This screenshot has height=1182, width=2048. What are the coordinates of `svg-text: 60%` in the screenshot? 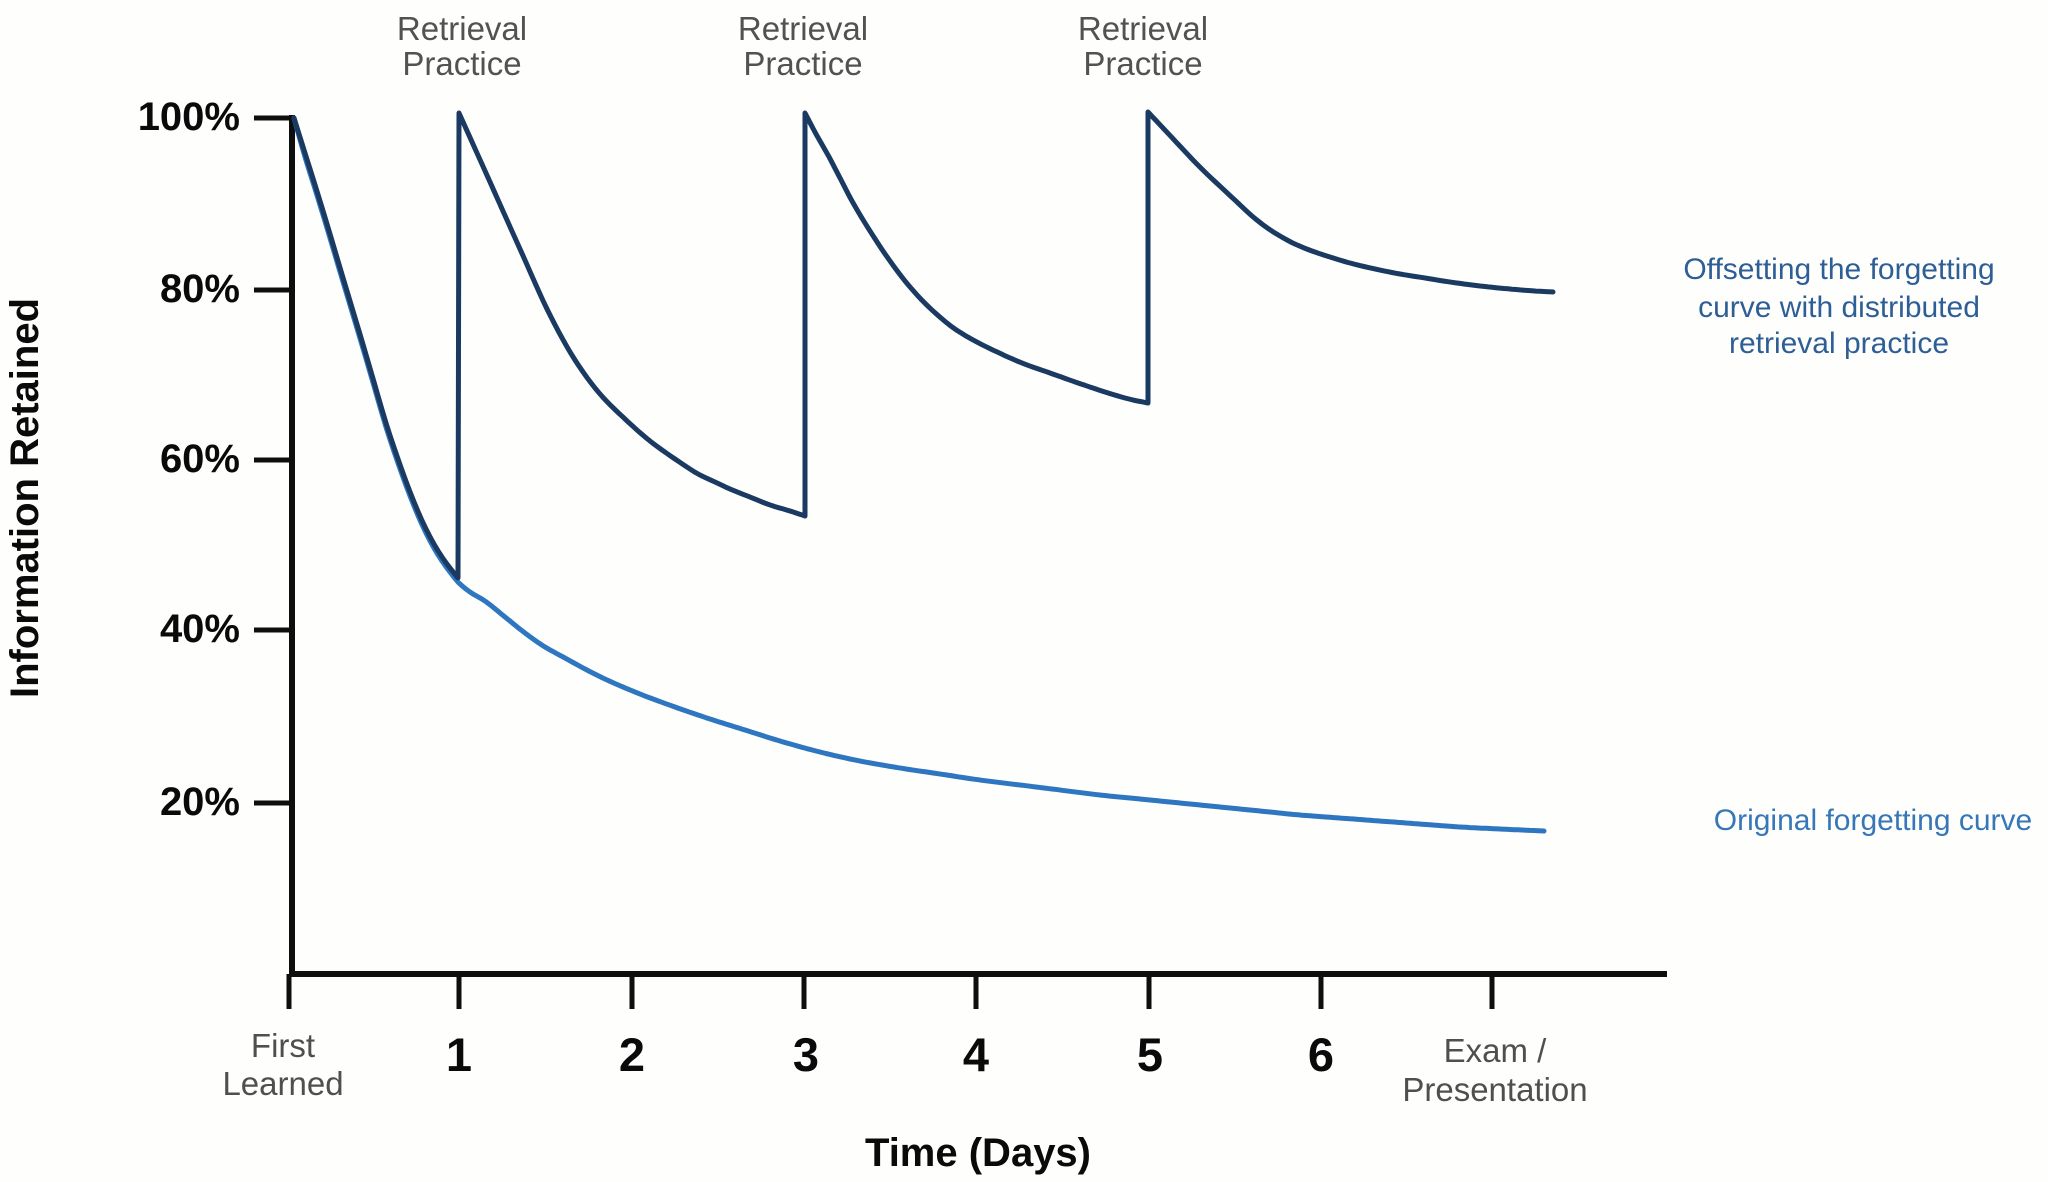 It's located at (200, 459).